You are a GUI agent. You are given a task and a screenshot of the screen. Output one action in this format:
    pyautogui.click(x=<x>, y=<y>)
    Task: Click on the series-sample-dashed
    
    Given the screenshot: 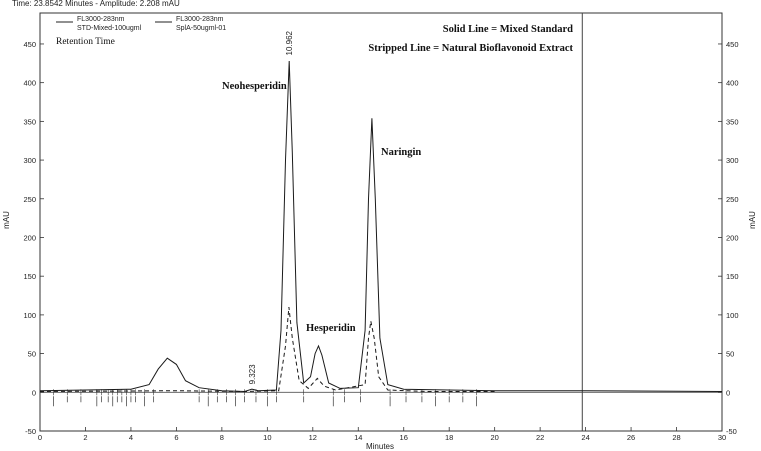 What is the action you would take?
    pyautogui.click(x=267, y=350)
    